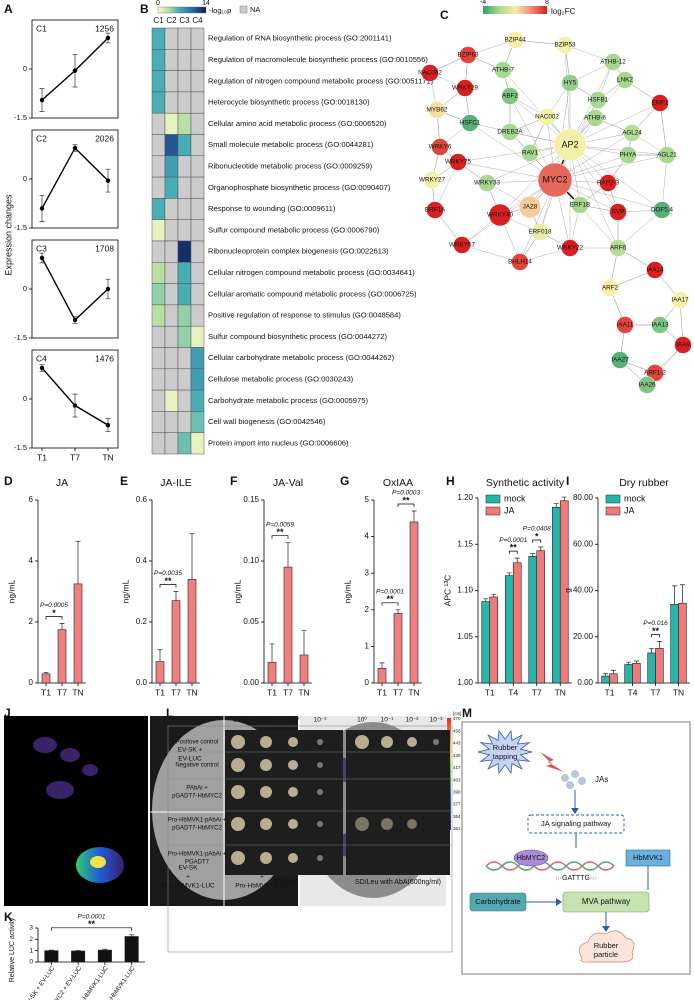 Image resolution: width=694 pixels, height=1000 pixels. I want to click on gene-label: DOF5.4, so click(662, 210).